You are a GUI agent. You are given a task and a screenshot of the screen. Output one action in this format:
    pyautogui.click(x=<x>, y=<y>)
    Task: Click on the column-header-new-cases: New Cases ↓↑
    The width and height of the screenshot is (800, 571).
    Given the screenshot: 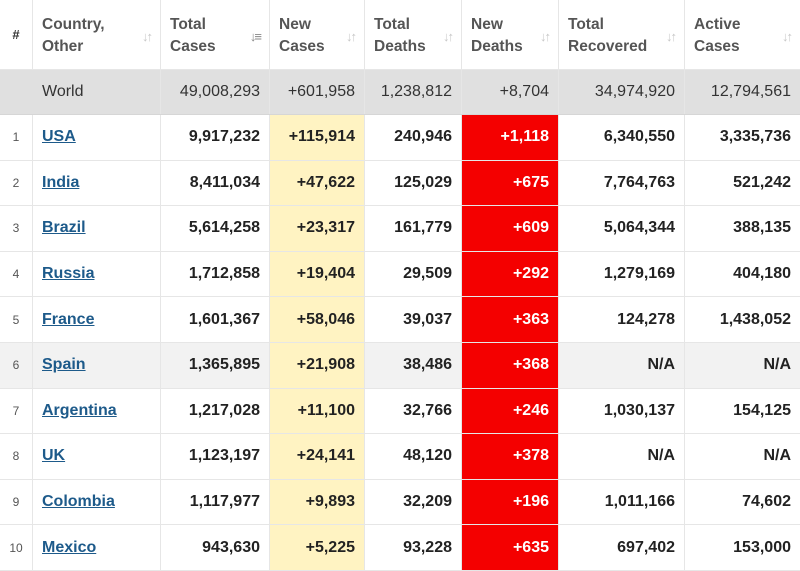 What is the action you would take?
    pyautogui.click(x=317, y=34)
    